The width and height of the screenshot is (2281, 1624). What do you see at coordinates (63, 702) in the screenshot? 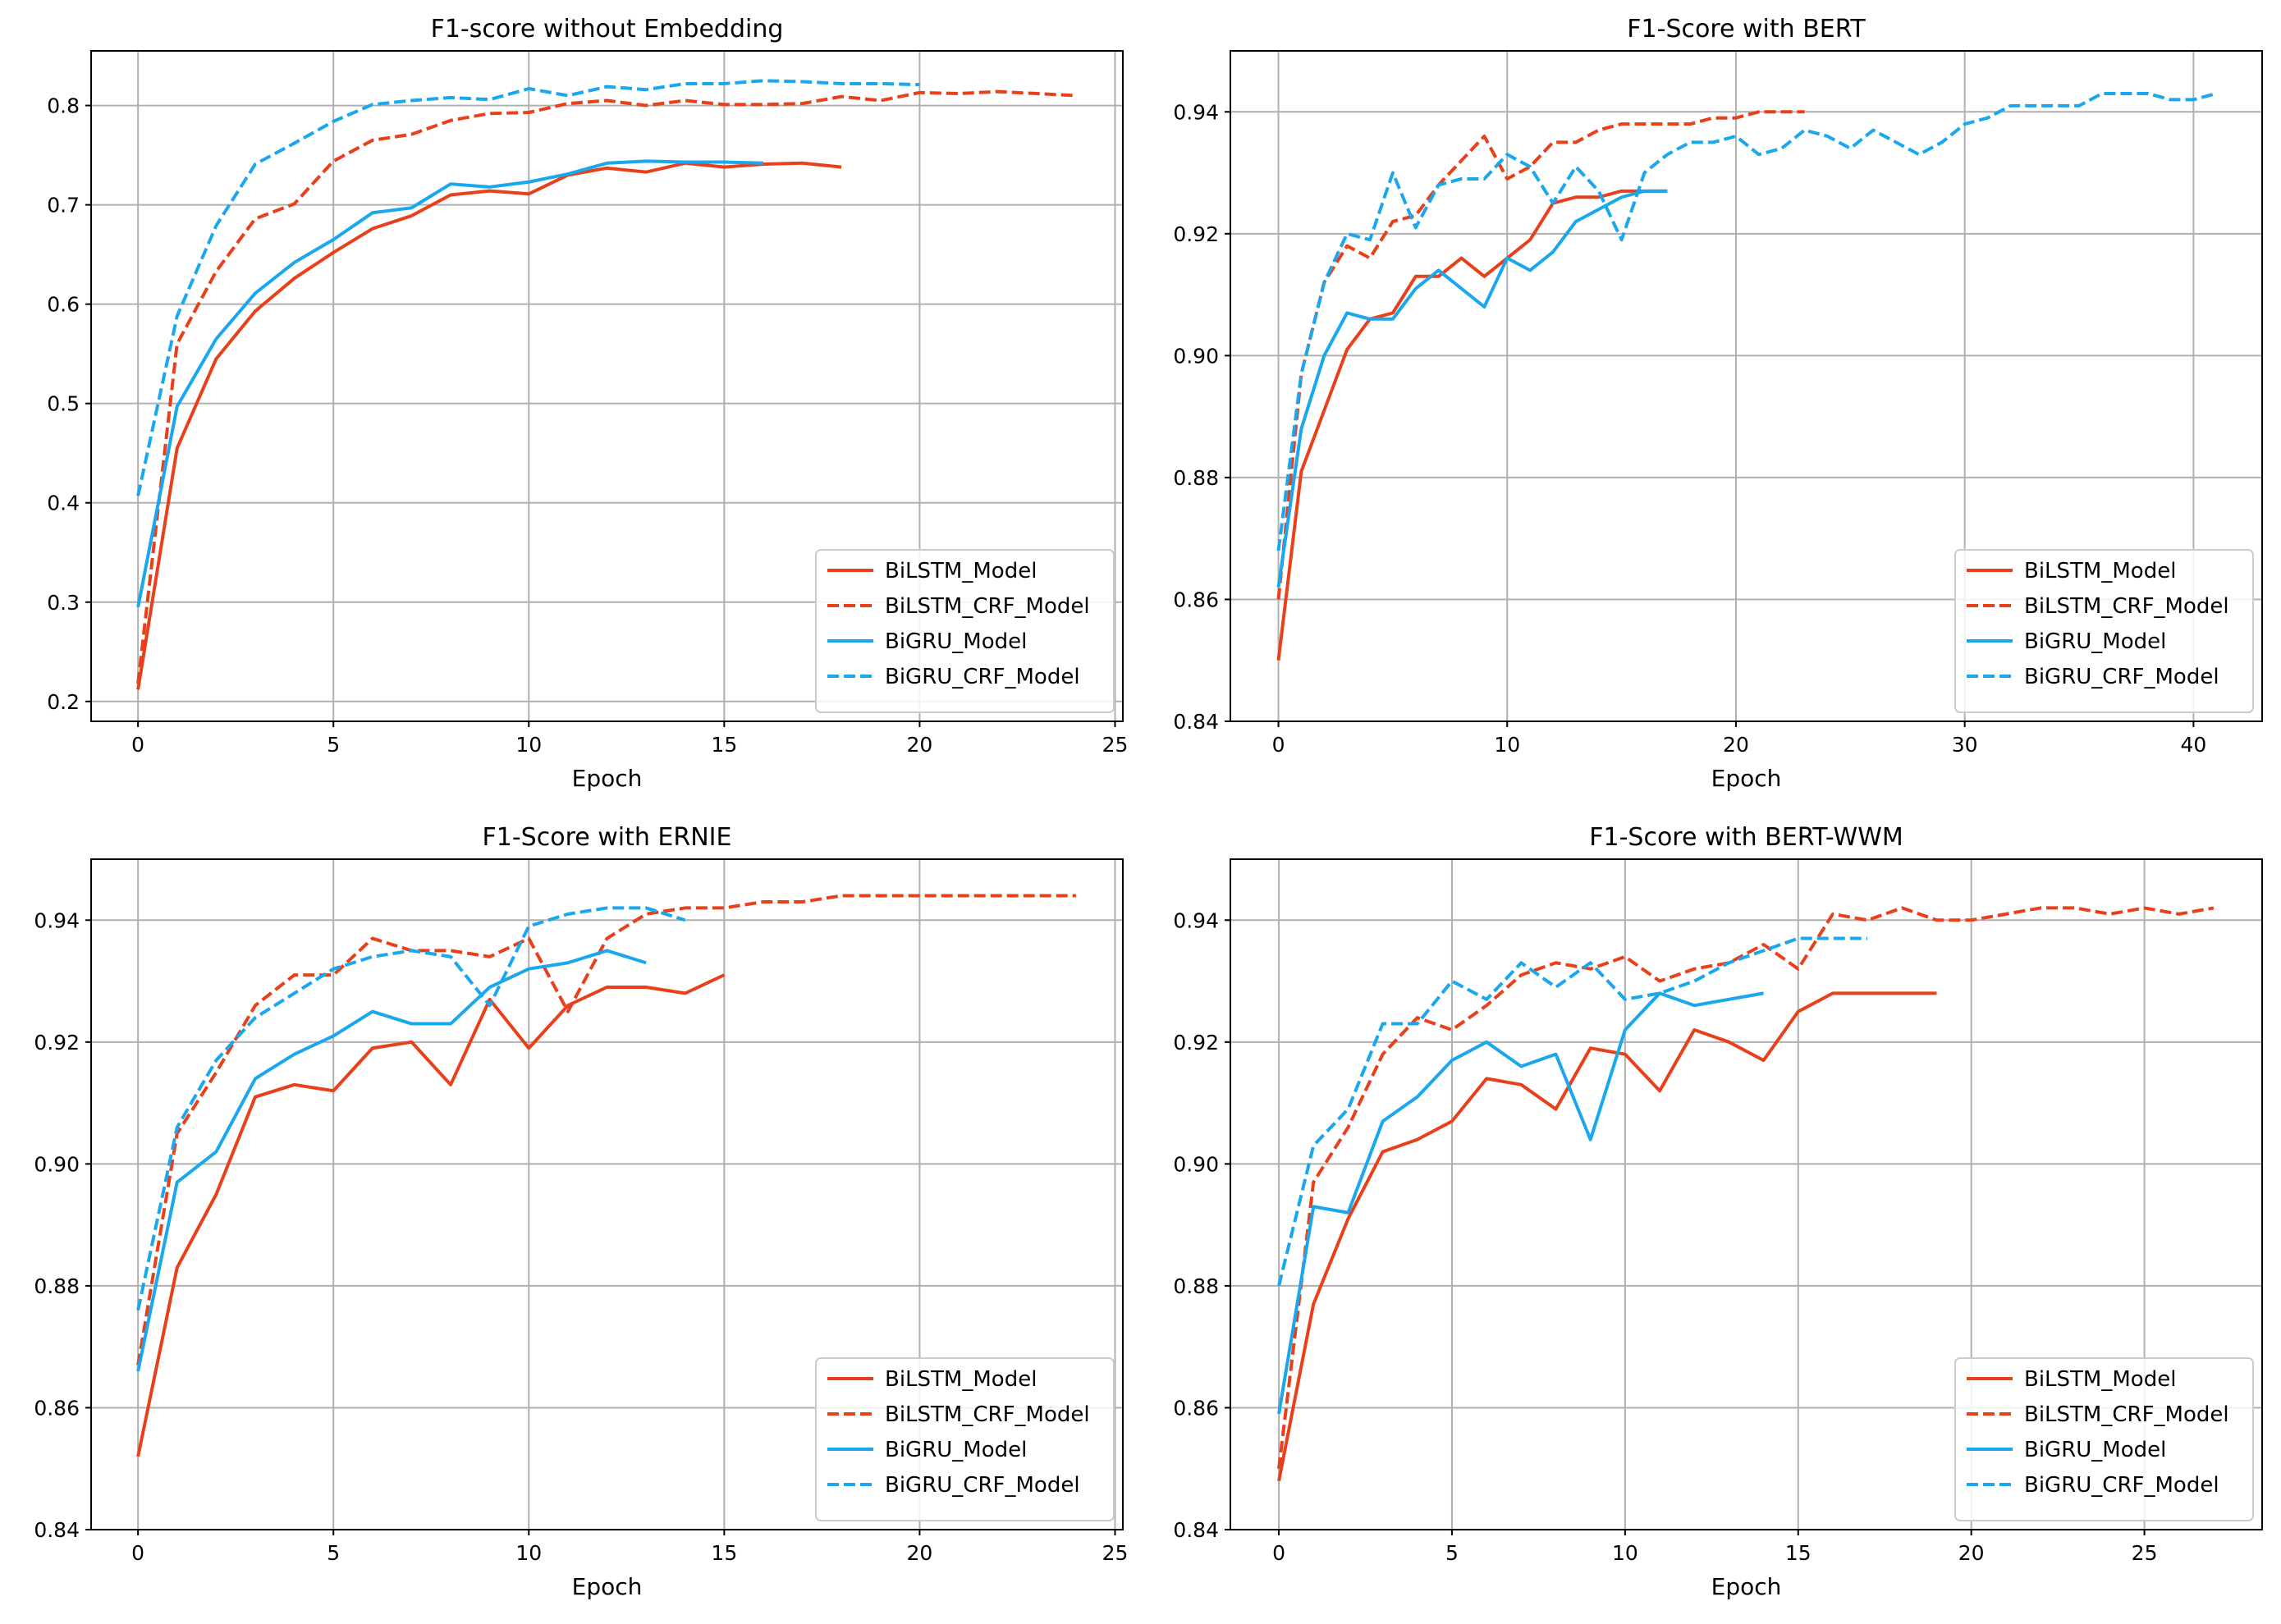
I see `y-tick-label: 0.2` at bounding box center [63, 702].